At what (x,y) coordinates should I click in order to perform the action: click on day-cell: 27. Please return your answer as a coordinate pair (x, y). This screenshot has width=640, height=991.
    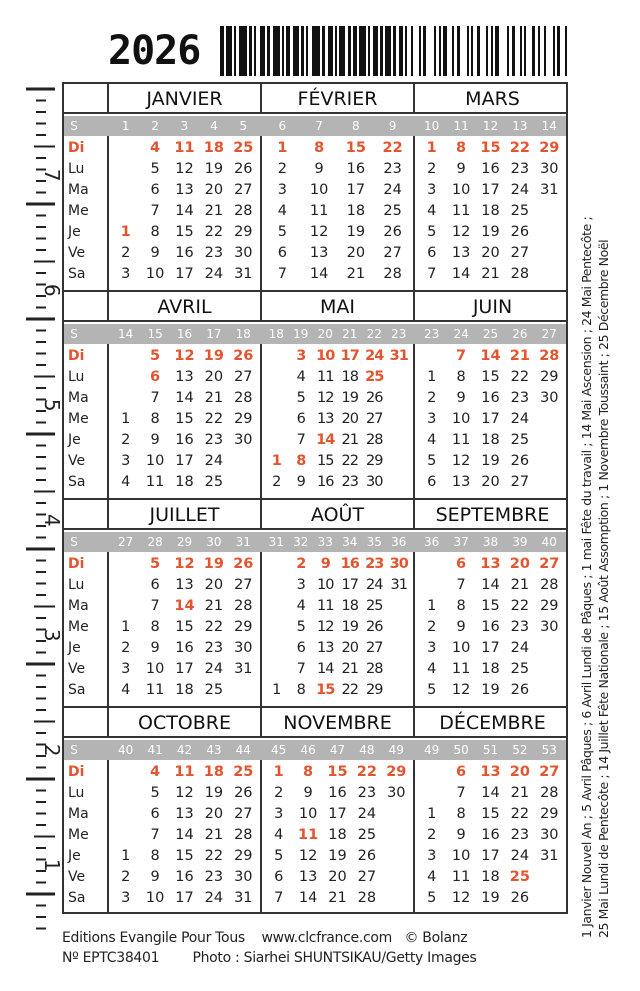
    Looking at the image, I should click on (520, 253).